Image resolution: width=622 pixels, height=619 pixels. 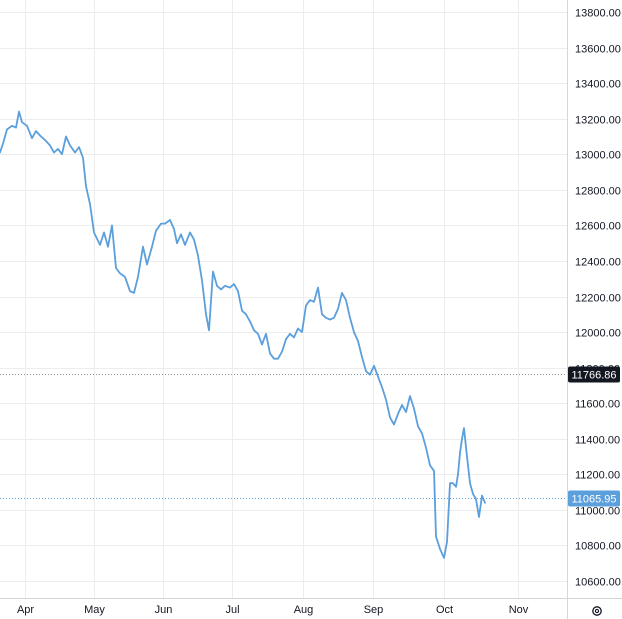 I want to click on y-tick-label: 11600.00, so click(x=597, y=405).